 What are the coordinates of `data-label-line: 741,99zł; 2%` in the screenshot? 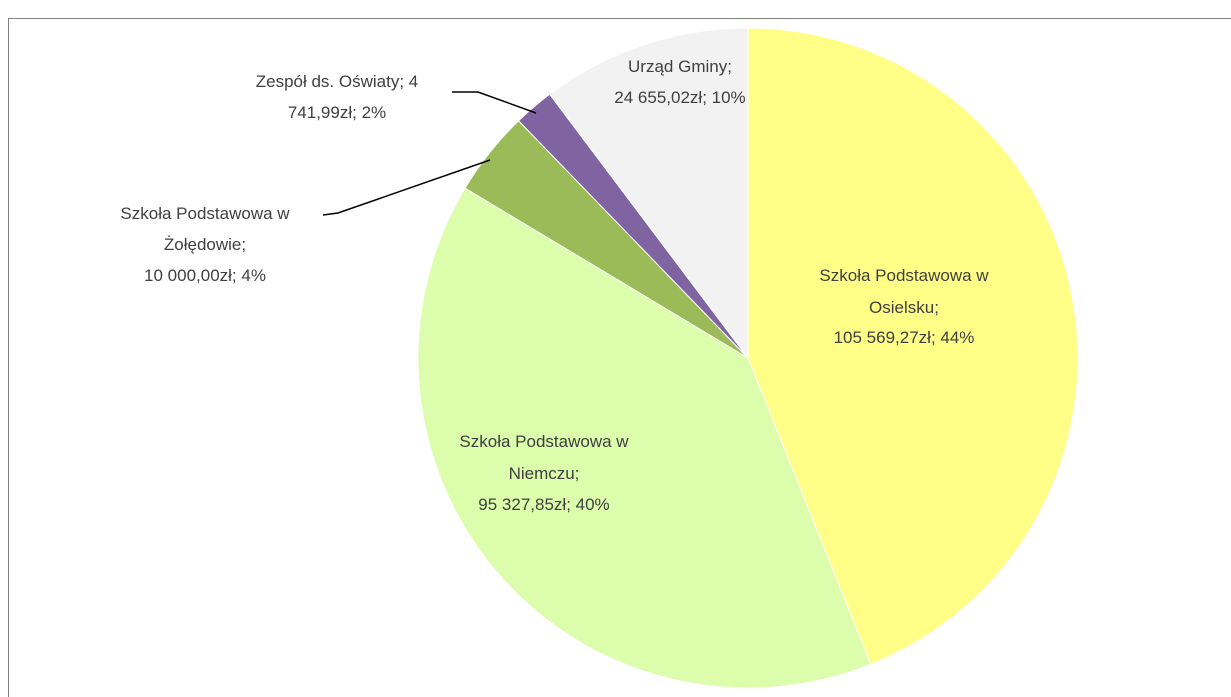 It's located at (337, 112).